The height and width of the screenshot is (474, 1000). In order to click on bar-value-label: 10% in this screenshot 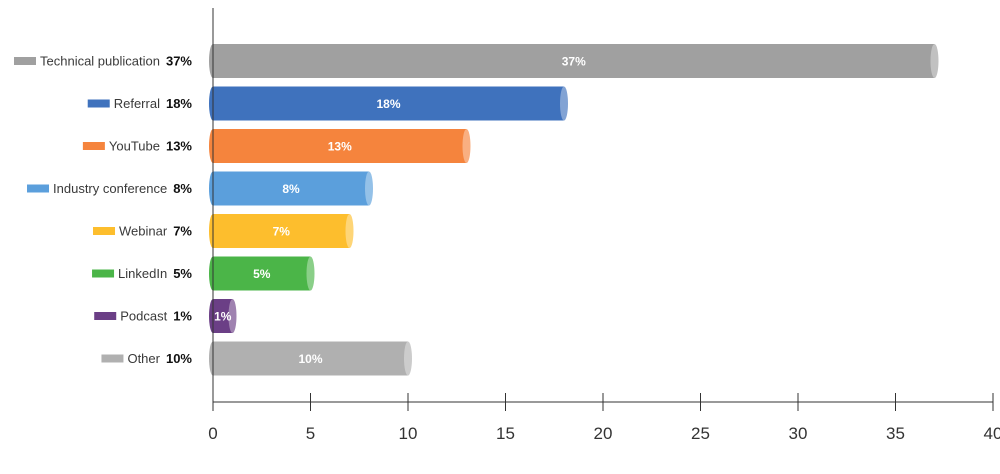, I will do `click(310, 359)`.